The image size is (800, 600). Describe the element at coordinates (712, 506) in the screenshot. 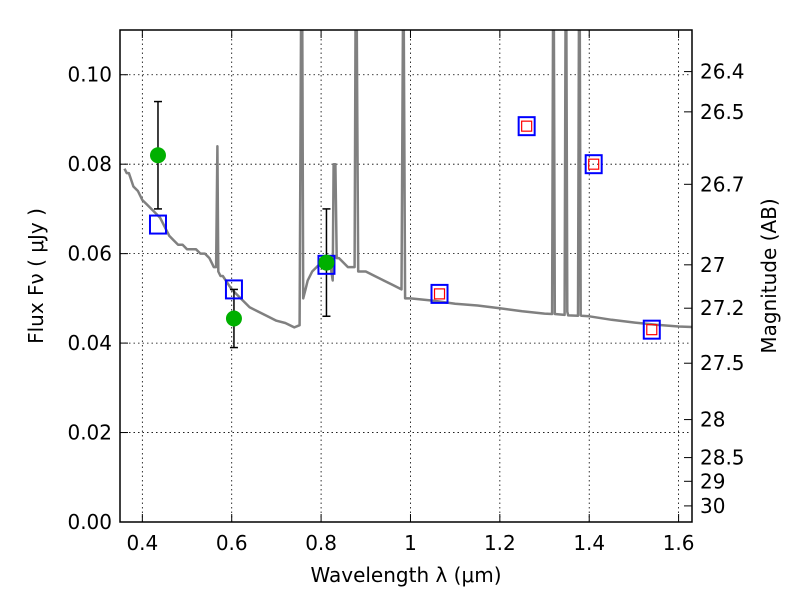

I see `right-tick-label: 30` at that location.